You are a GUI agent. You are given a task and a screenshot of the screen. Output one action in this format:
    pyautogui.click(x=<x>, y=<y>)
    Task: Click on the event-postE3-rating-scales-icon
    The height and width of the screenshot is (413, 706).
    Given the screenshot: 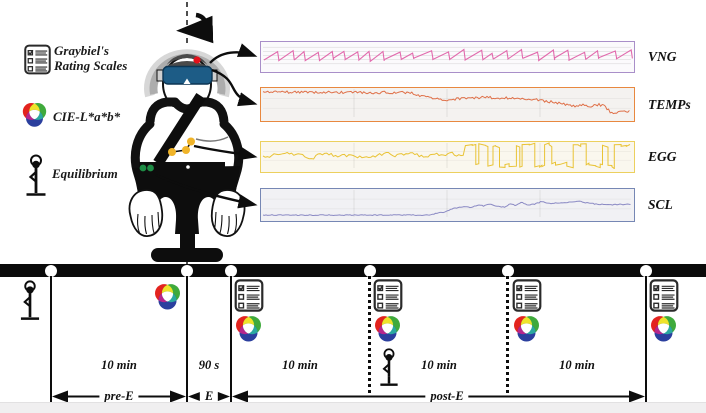 What is the action you would take?
    pyautogui.click(x=527, y=298)
    